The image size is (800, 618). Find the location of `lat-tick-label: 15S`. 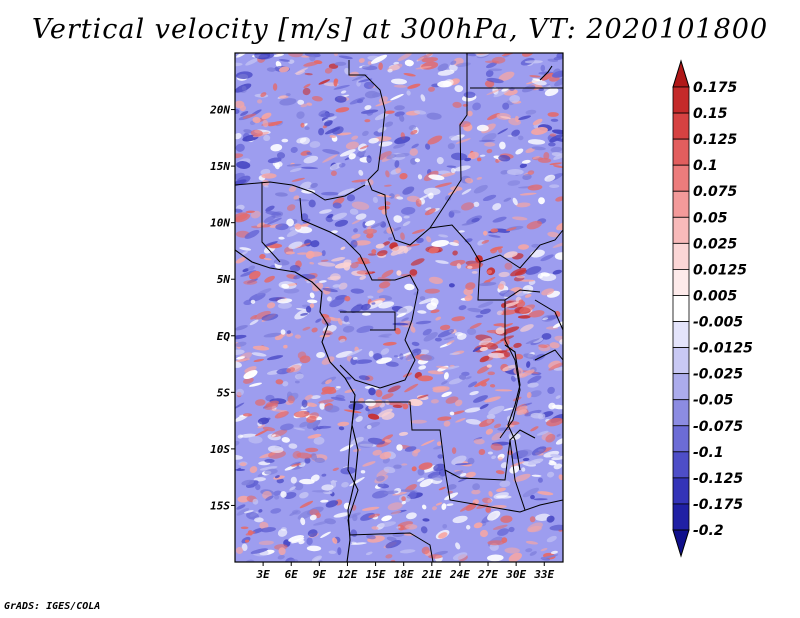

lat-tick-label: 15S is located at coordinates (220, 505).